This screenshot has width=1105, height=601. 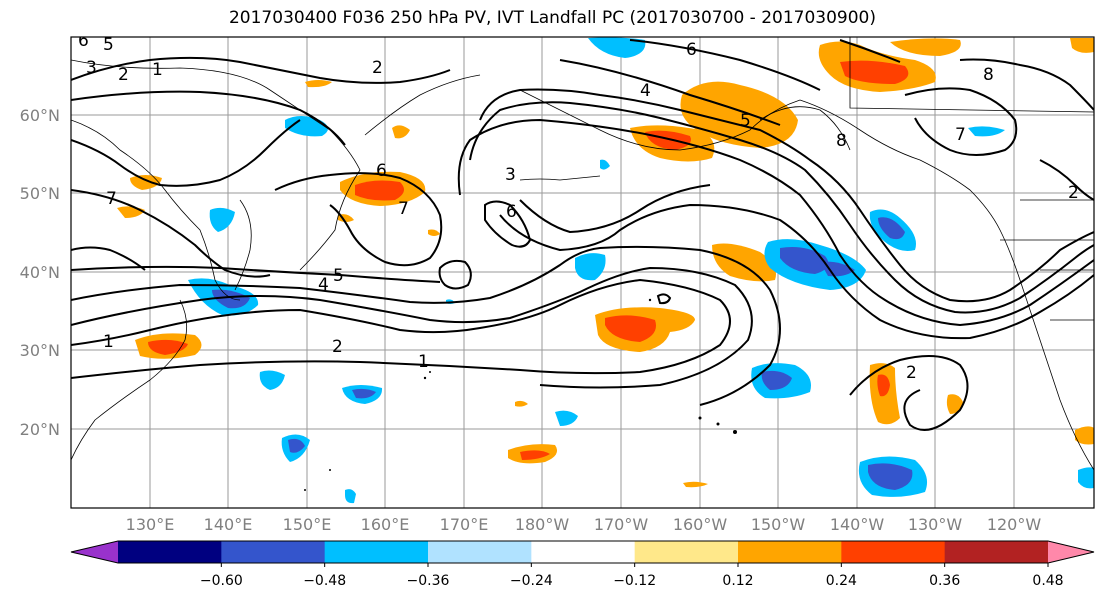 I want to click on lon-tick-label: 130°E, so click(x=150, y=524).